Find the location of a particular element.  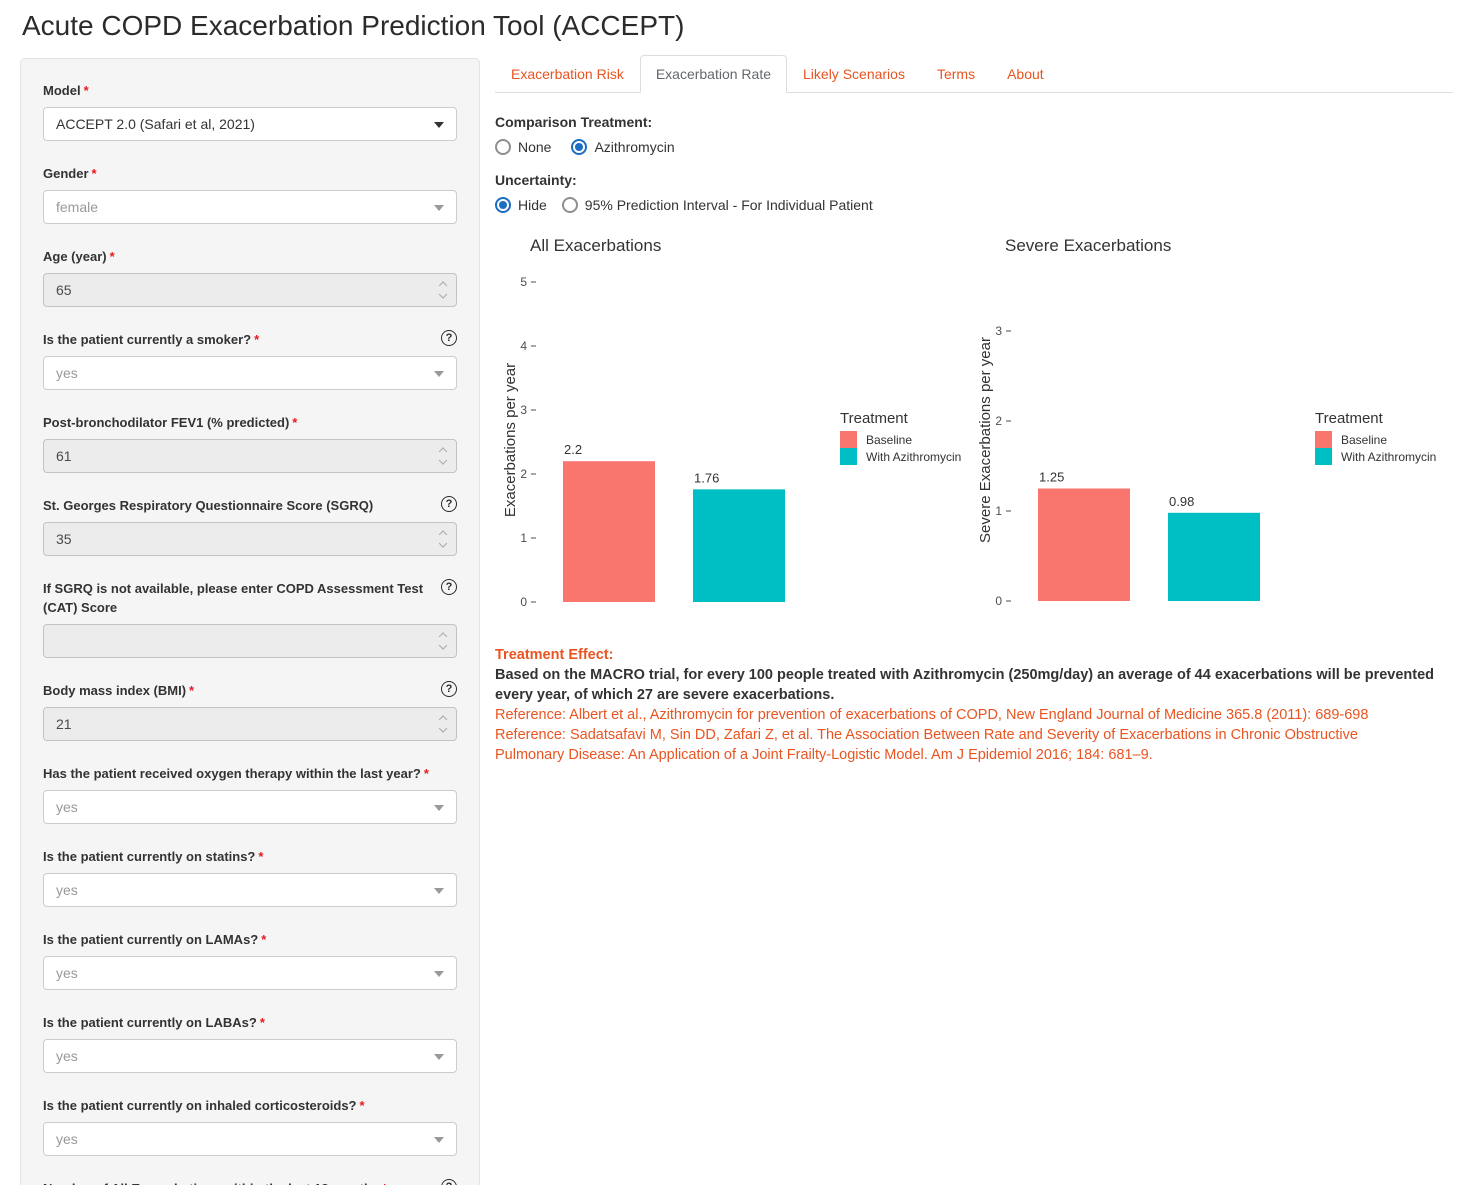

radio-option-hide: Hide is located at coordinates (521, 205).